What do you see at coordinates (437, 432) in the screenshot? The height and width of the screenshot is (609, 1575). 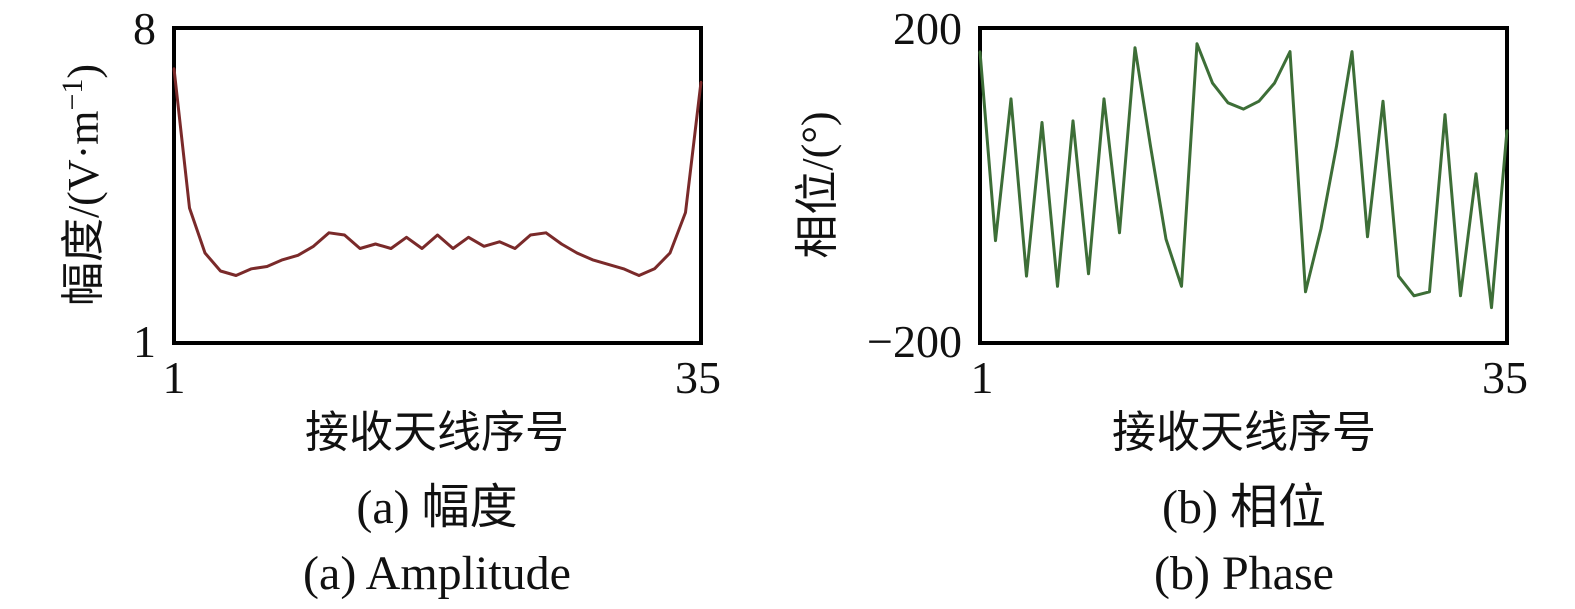 I see `amplitude-x-axis-label: 接收天线序号` at bounding box center [437, 432].